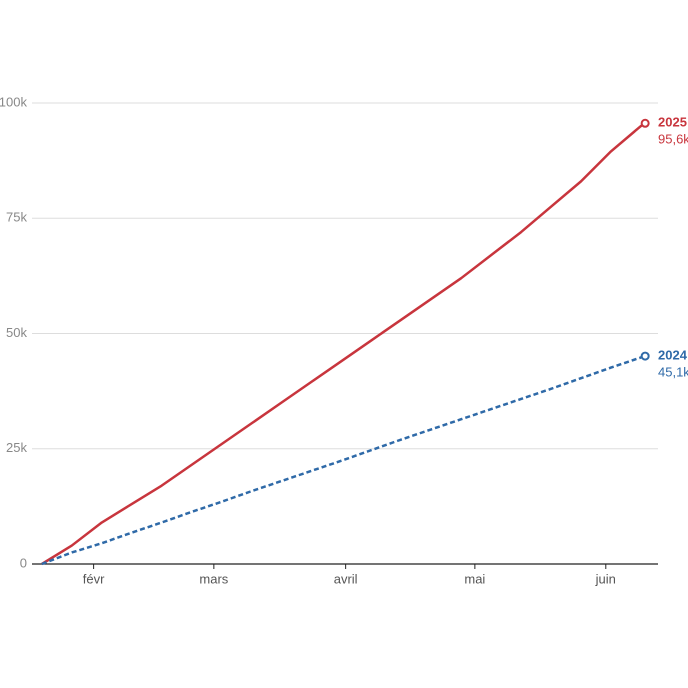 The height and width of the screenshot is (688, 688). Describe the element at coordinates (605, 578) in the screenshot. I see `x-tick-label: juin` at that location.